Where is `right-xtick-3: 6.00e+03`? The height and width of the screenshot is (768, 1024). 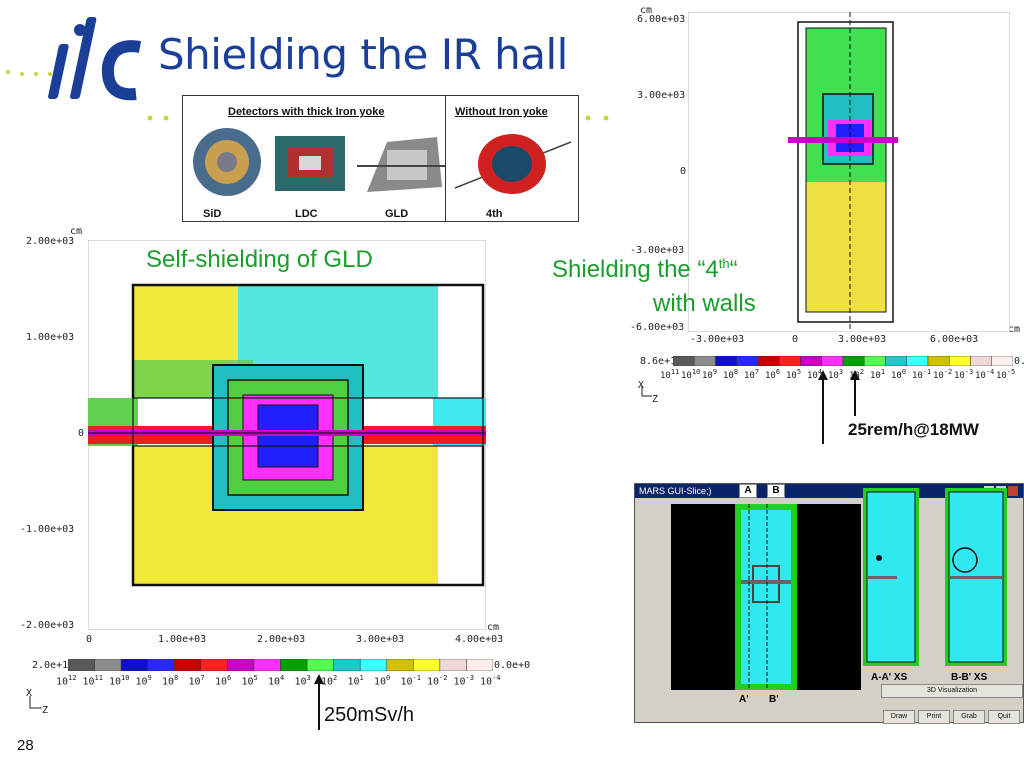 right-xtick-3: 6.00e+03 is located at coordinates (954, 339).